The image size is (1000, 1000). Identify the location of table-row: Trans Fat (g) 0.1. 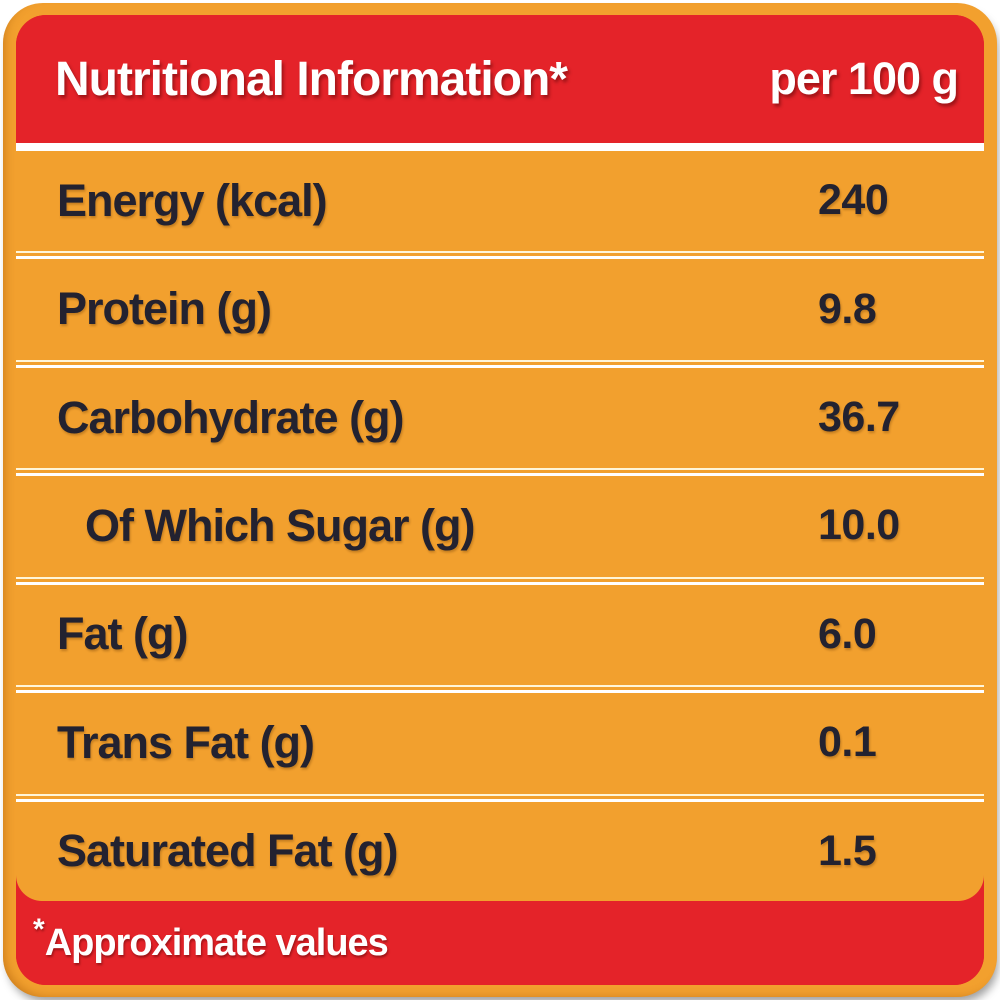
(500, 742).